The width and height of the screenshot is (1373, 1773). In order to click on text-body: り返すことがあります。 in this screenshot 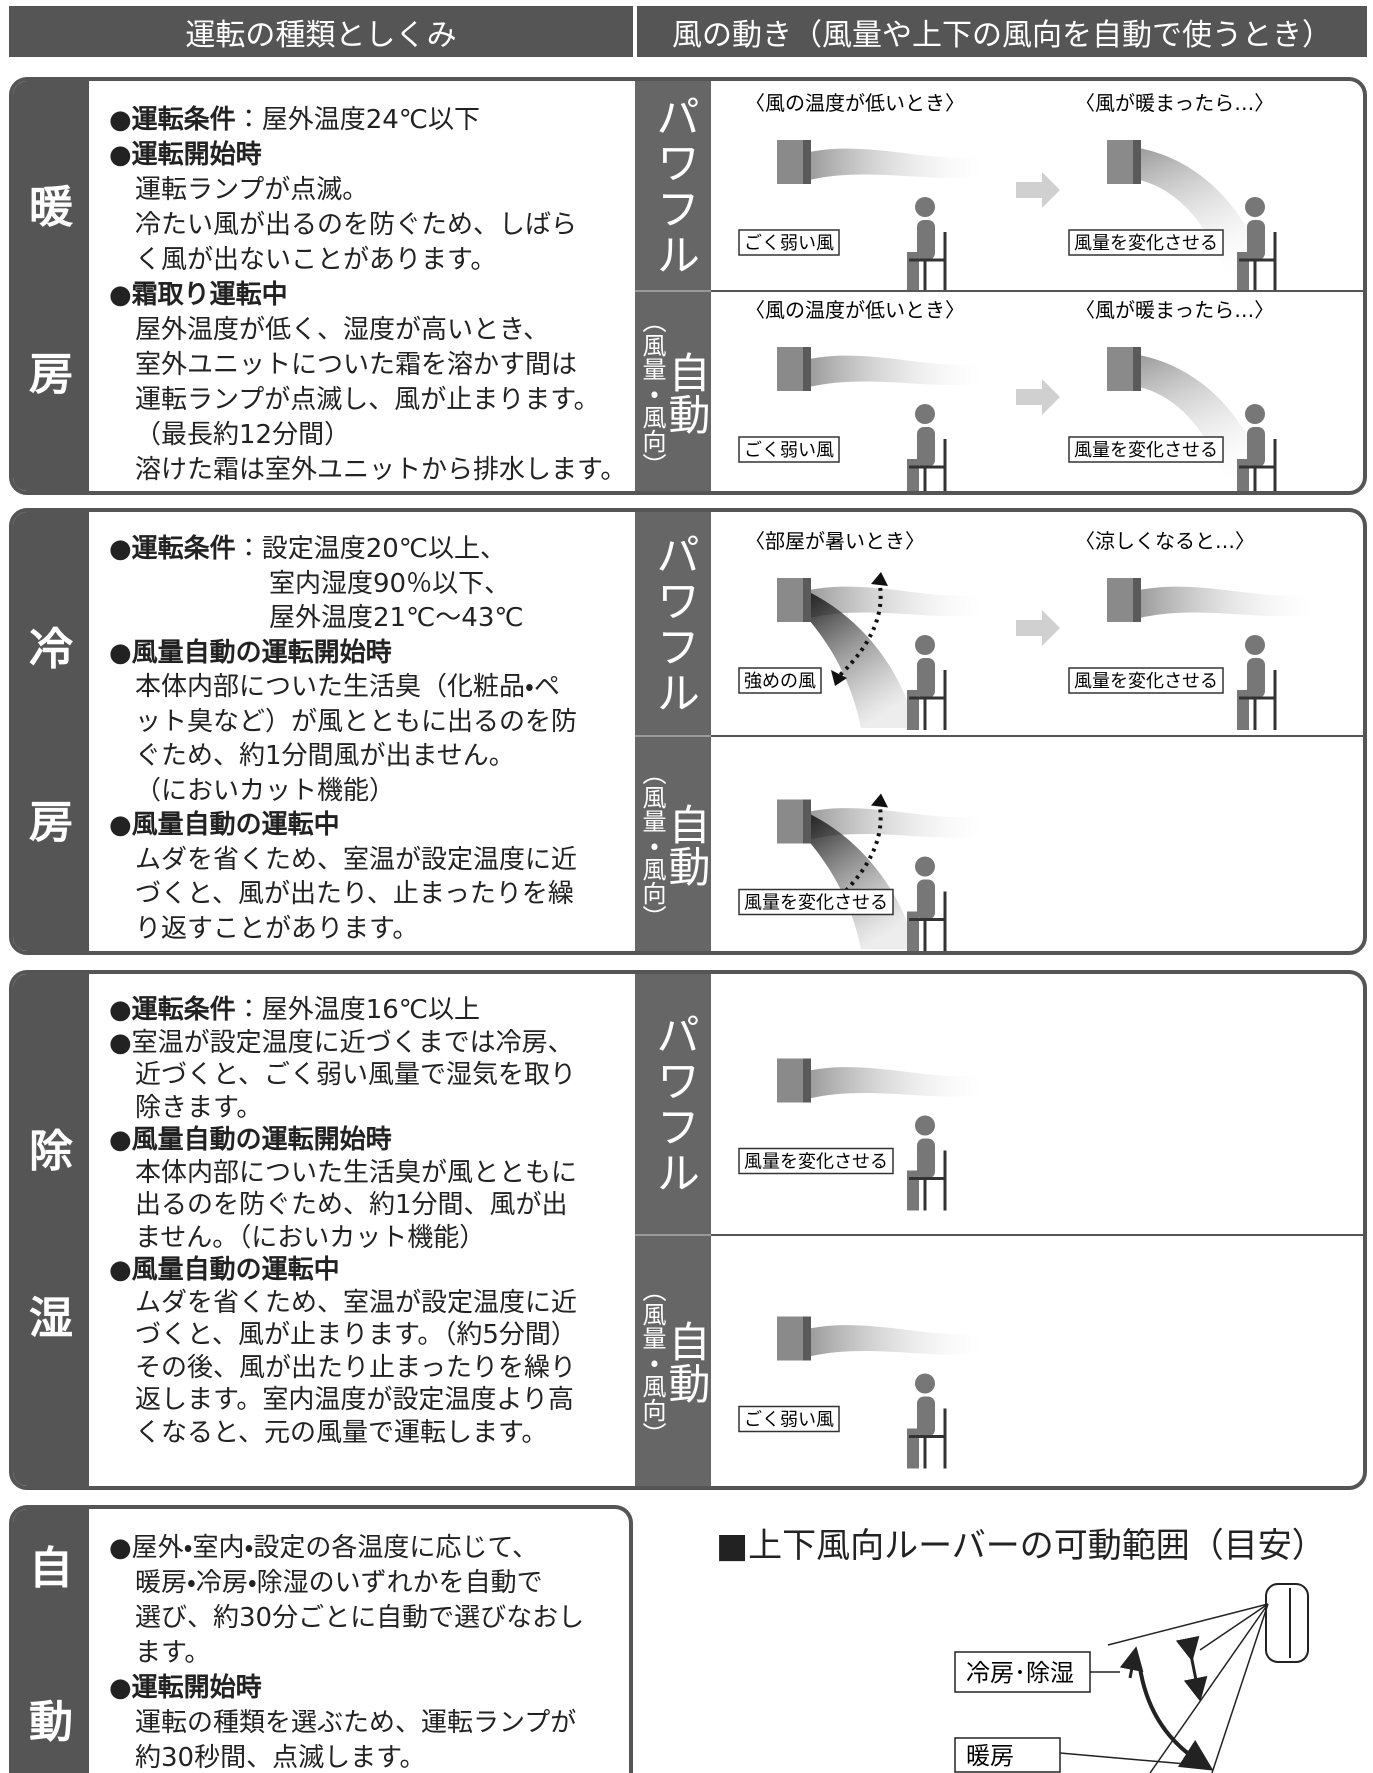, I will do `click(277, 928)`.